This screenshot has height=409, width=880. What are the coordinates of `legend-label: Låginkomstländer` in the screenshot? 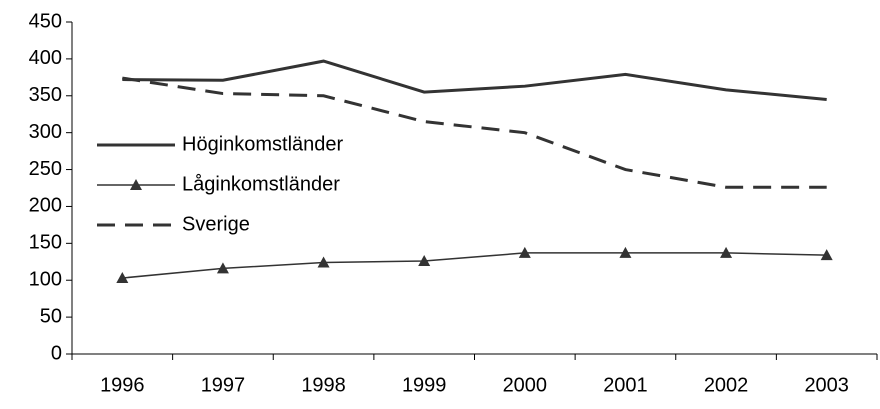 It's located at (261, 184).